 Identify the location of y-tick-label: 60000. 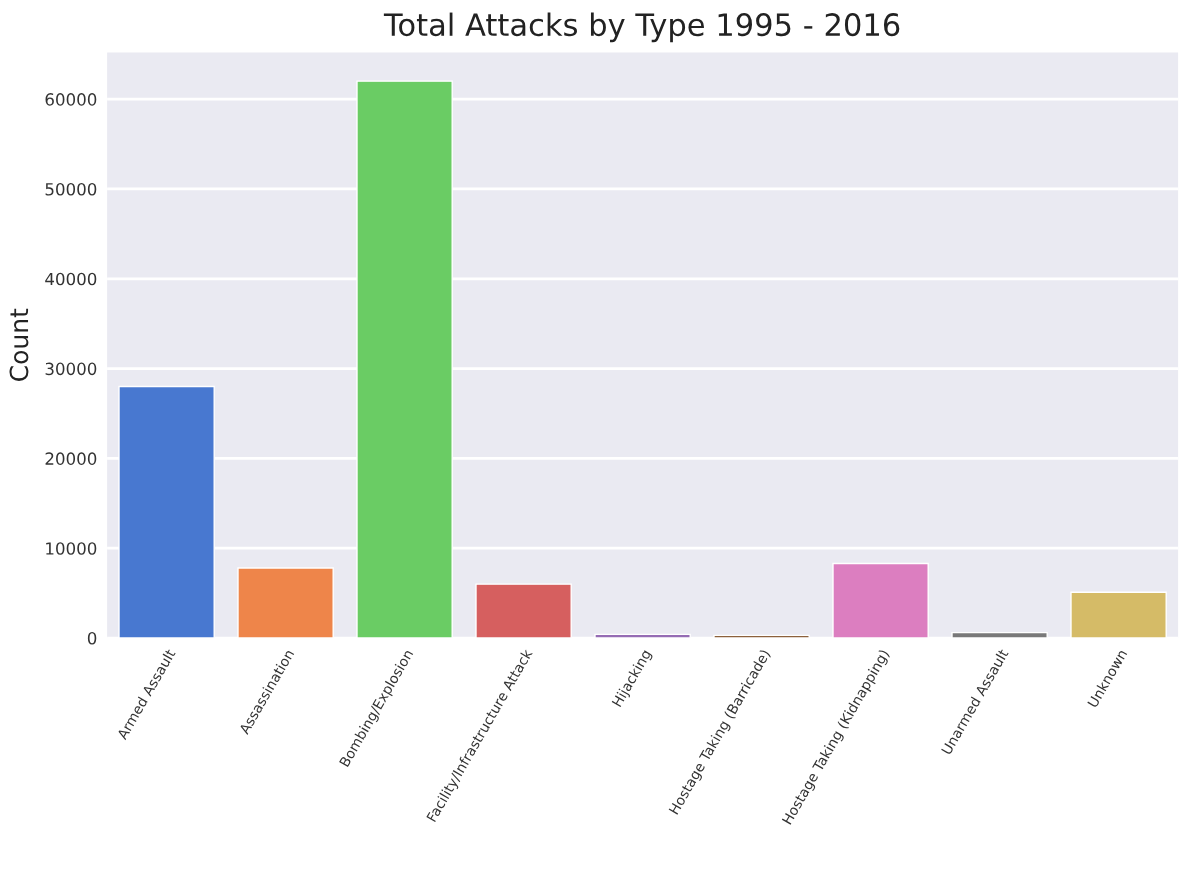
(71, 99).